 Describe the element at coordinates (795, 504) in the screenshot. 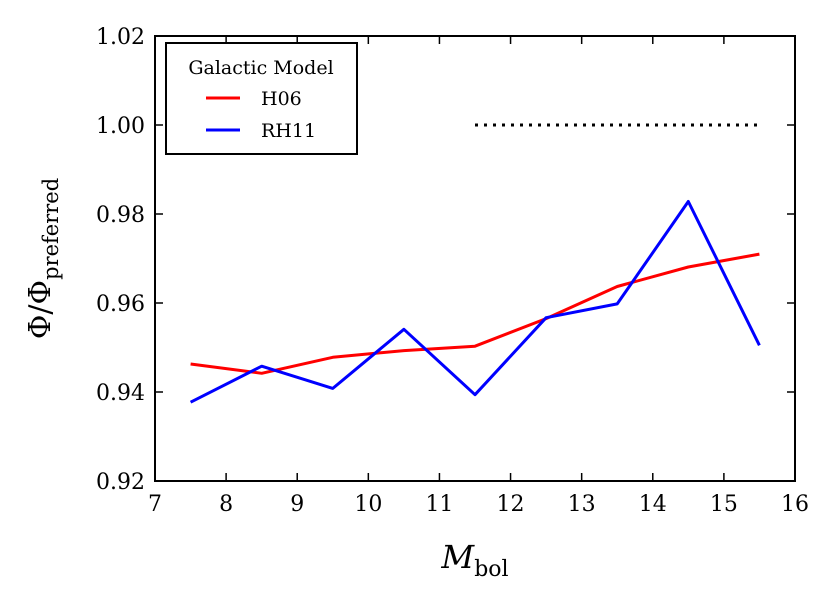

I see `x-tick-label: 16` at that location.